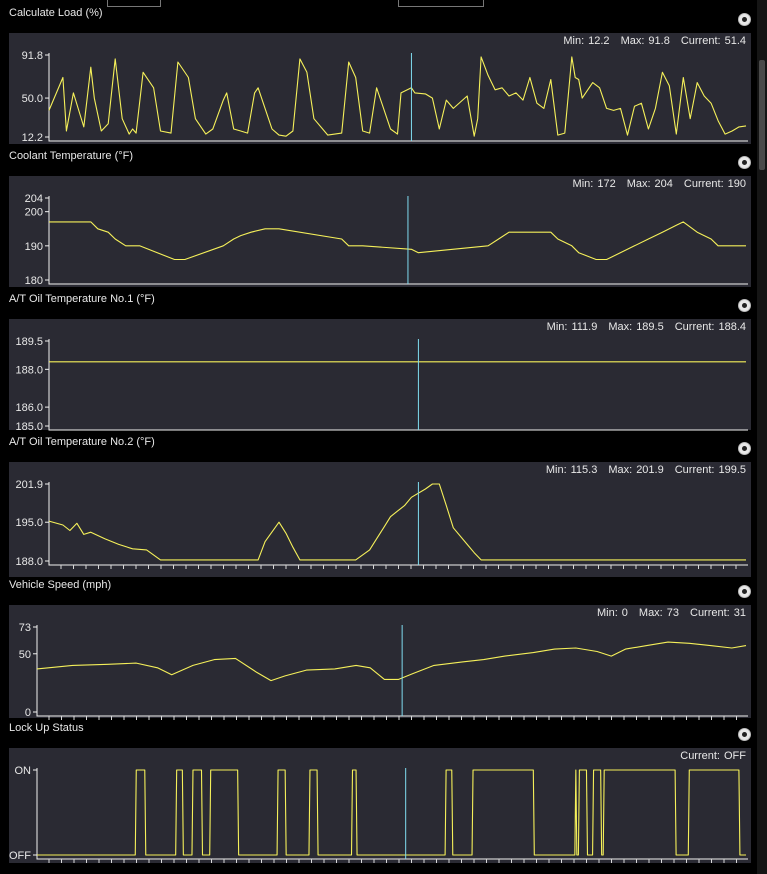 This screenshot has width=767, height=874. What do you see at coordinates (732, 470) in the screenshot?
I see `stat-value: 199.5` at bounding box center [732, 470].